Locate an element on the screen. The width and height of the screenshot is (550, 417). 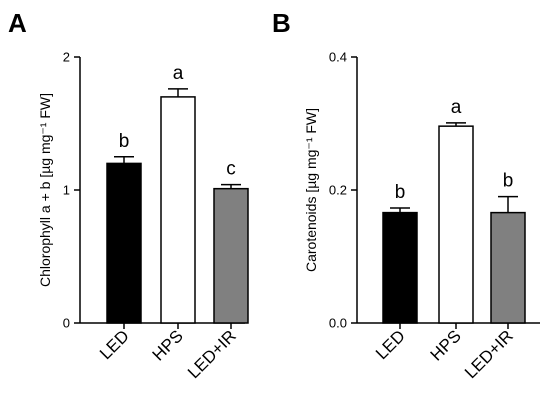
y-tick-label: 0.0 is located at coordinates (338, 323).